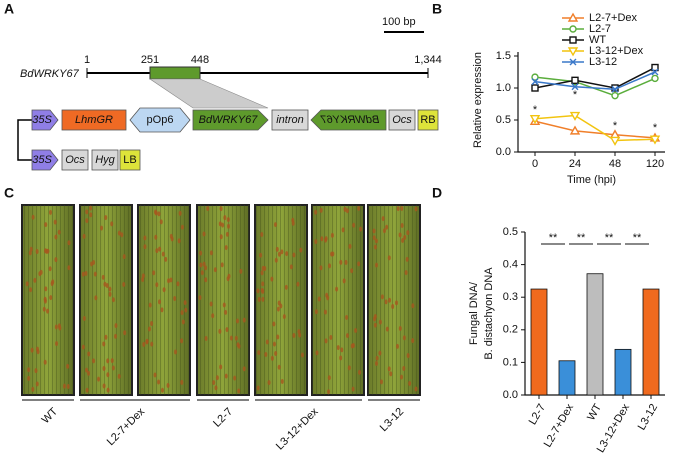 The width and height of the screenshot is (680, 454). I want to click on label: LB, so click(129, 160).